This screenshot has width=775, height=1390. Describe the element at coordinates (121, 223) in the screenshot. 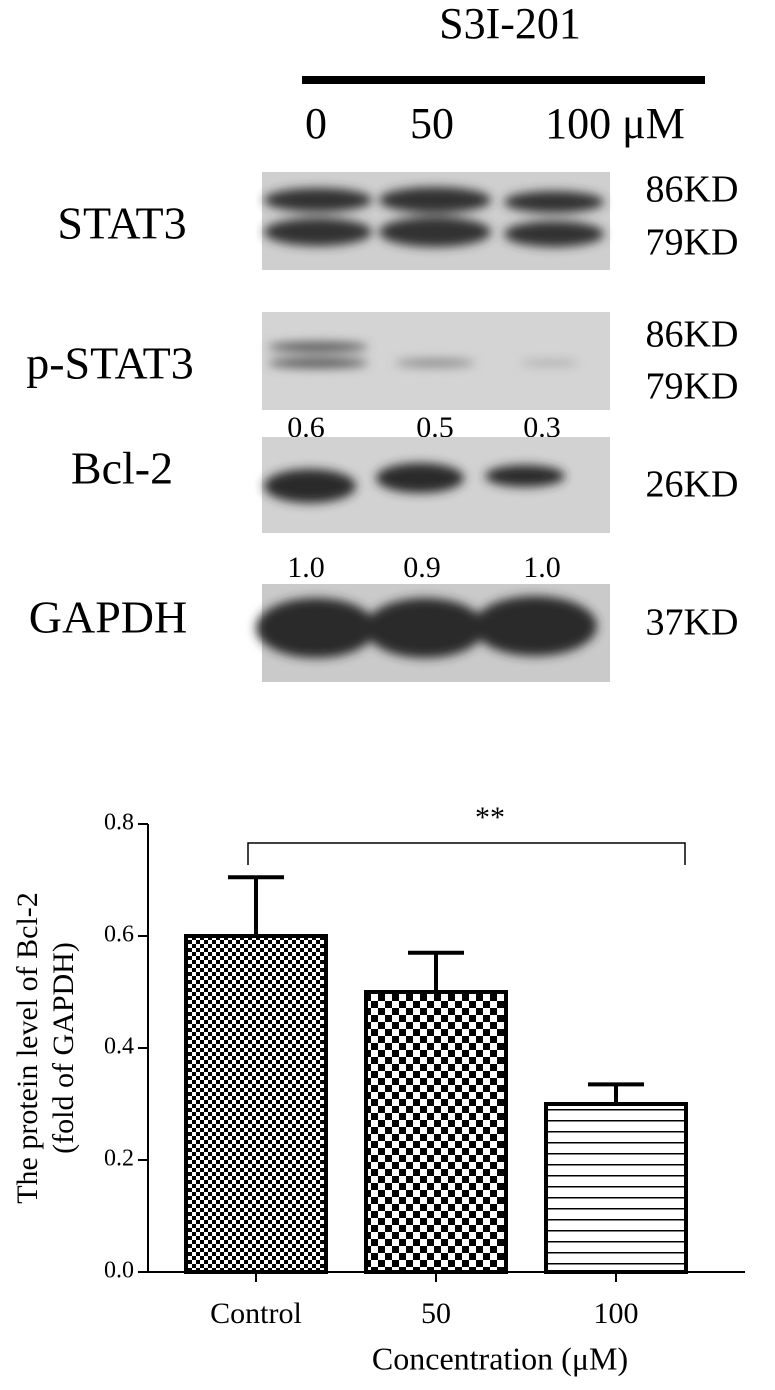

I see `row-label: STAT3` at that location.